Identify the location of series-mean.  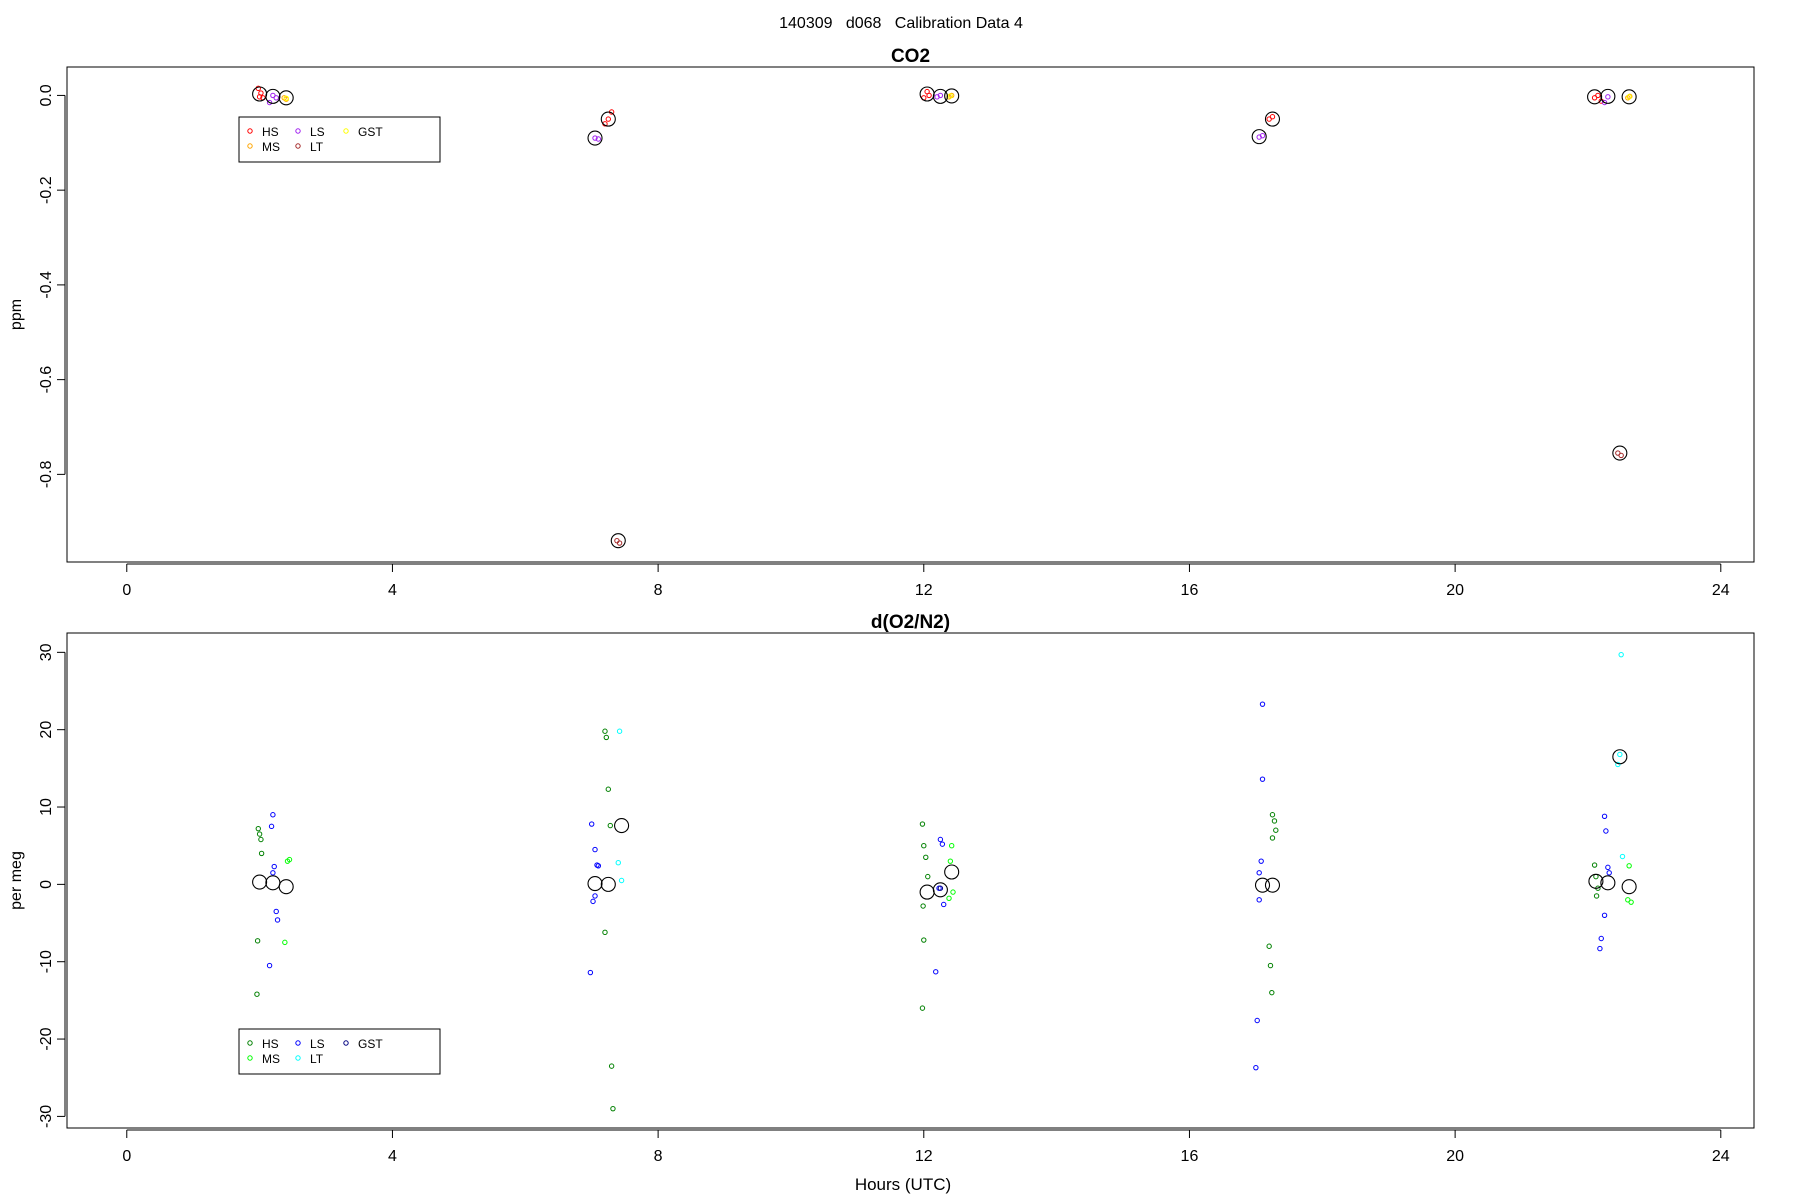
(944, 824).